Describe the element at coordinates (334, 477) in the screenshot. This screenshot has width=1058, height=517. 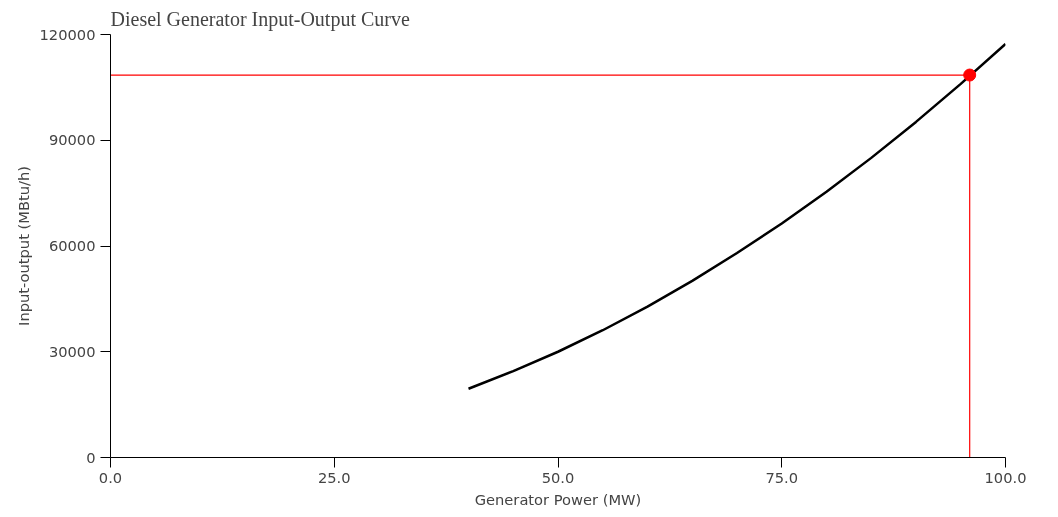
I see `x-tick-label: 25.0` at that location.